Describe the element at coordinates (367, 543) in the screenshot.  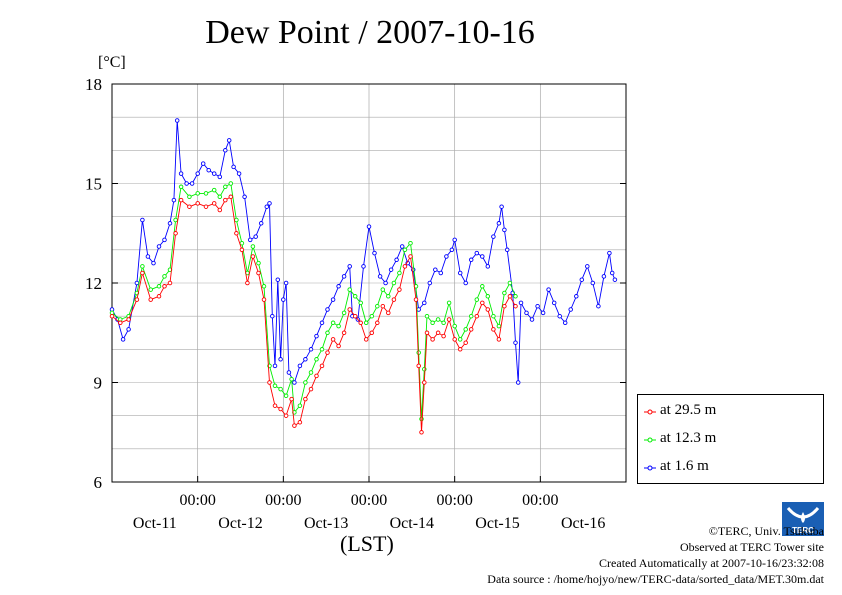
I see `x-axis-label: (LST)` at that location.